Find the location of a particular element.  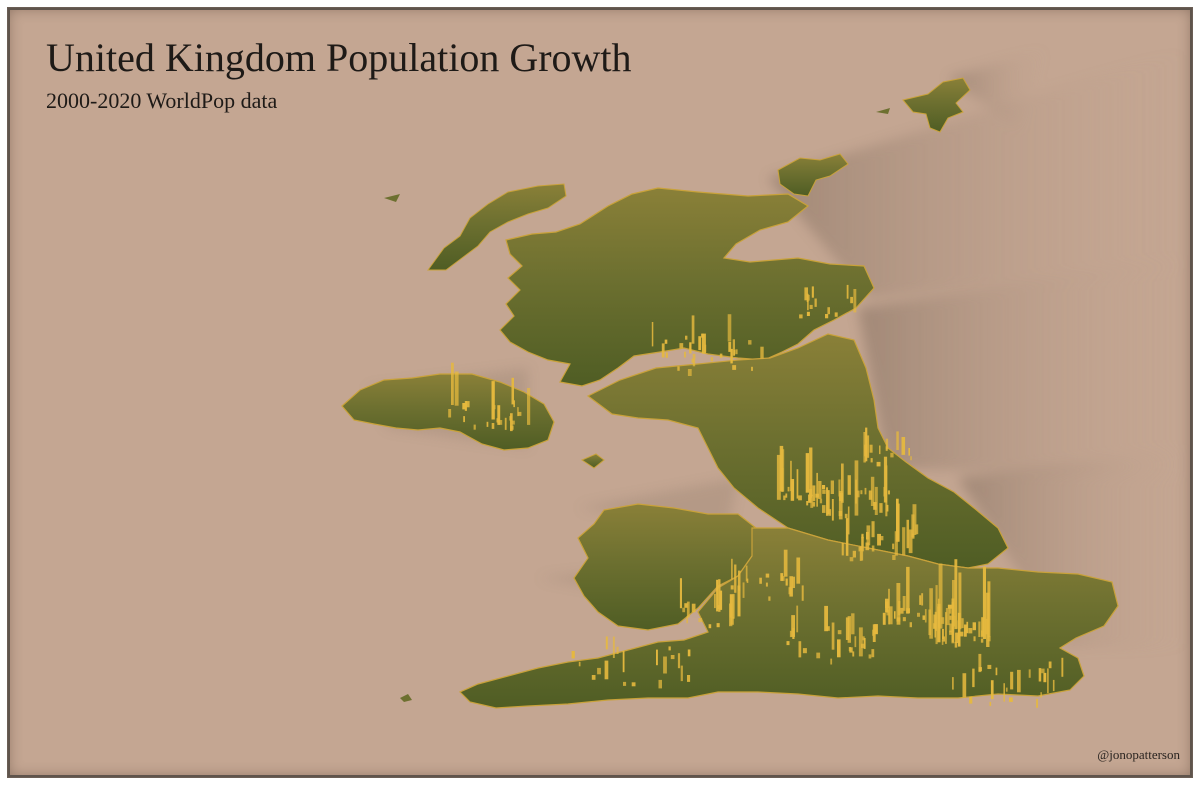

map-title: United Kingdom Population Growth is located at coordinates (339, 57).